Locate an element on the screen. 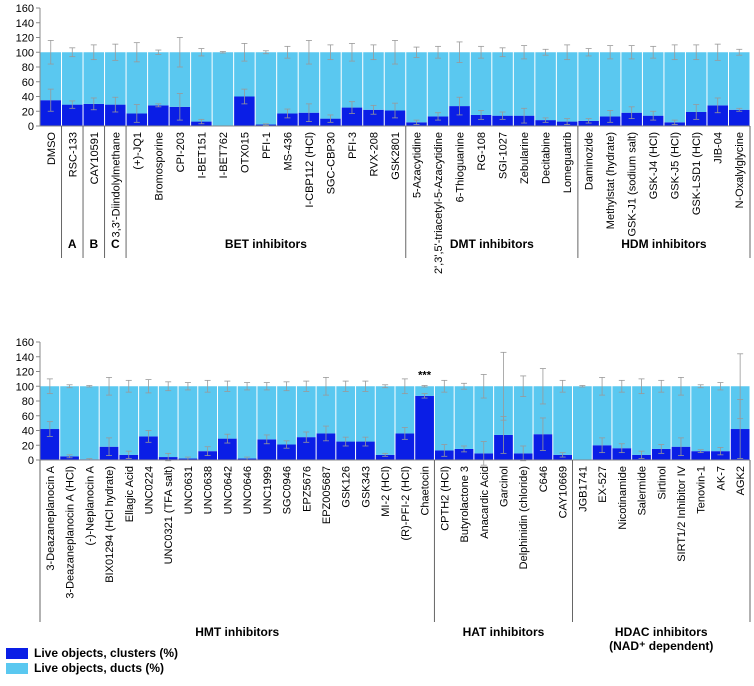 This screenshot has width=754, height=686. y-tick-label: 20 is located at coordinates (28, 112).